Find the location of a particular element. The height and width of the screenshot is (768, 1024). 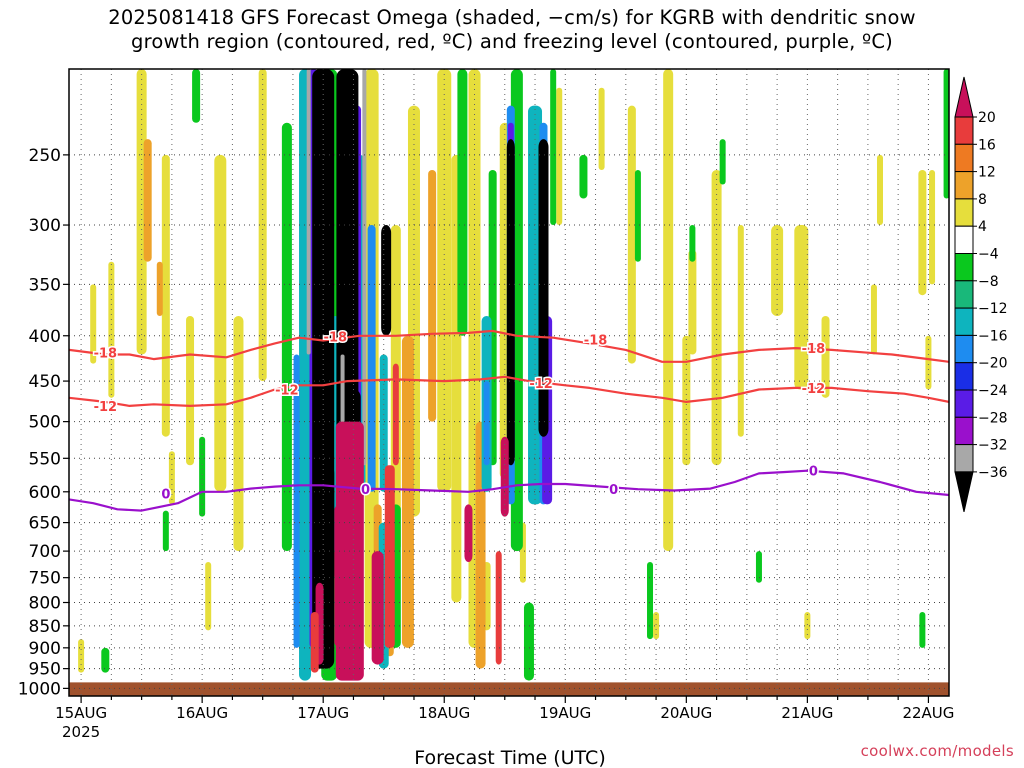

colorbar-label: −4 is located at coordinates (988, 255).